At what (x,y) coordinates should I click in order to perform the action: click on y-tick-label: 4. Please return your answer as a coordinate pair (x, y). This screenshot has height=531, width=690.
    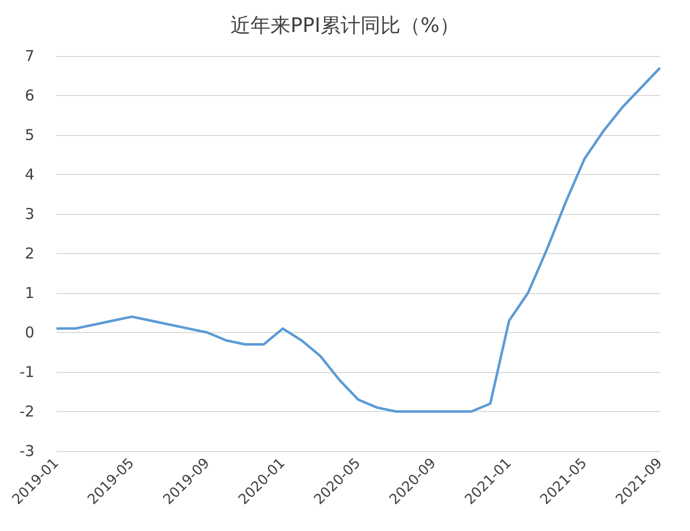
    Looking at the image, I should click on (29, 175).